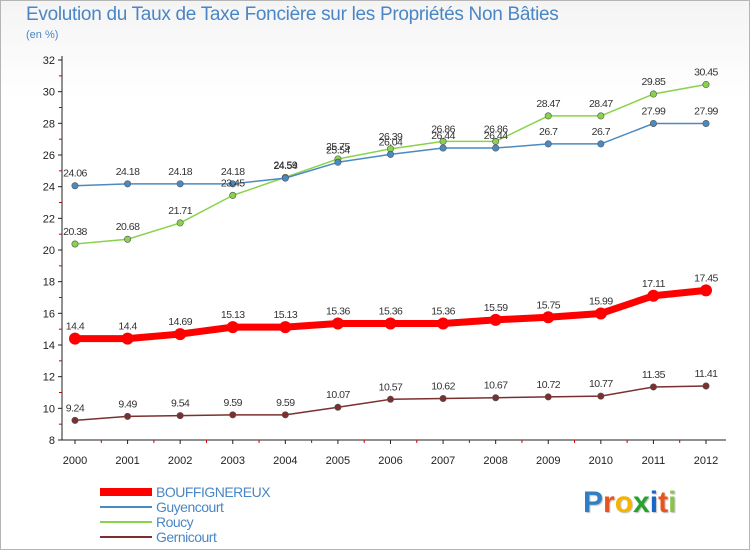 The height and width of the screenshot is (550, 750). What do you see at coordinates (338, 150) in the screenshot?
I see `data-label-guyencourt: 25.54` at bounding box center [338, 150].